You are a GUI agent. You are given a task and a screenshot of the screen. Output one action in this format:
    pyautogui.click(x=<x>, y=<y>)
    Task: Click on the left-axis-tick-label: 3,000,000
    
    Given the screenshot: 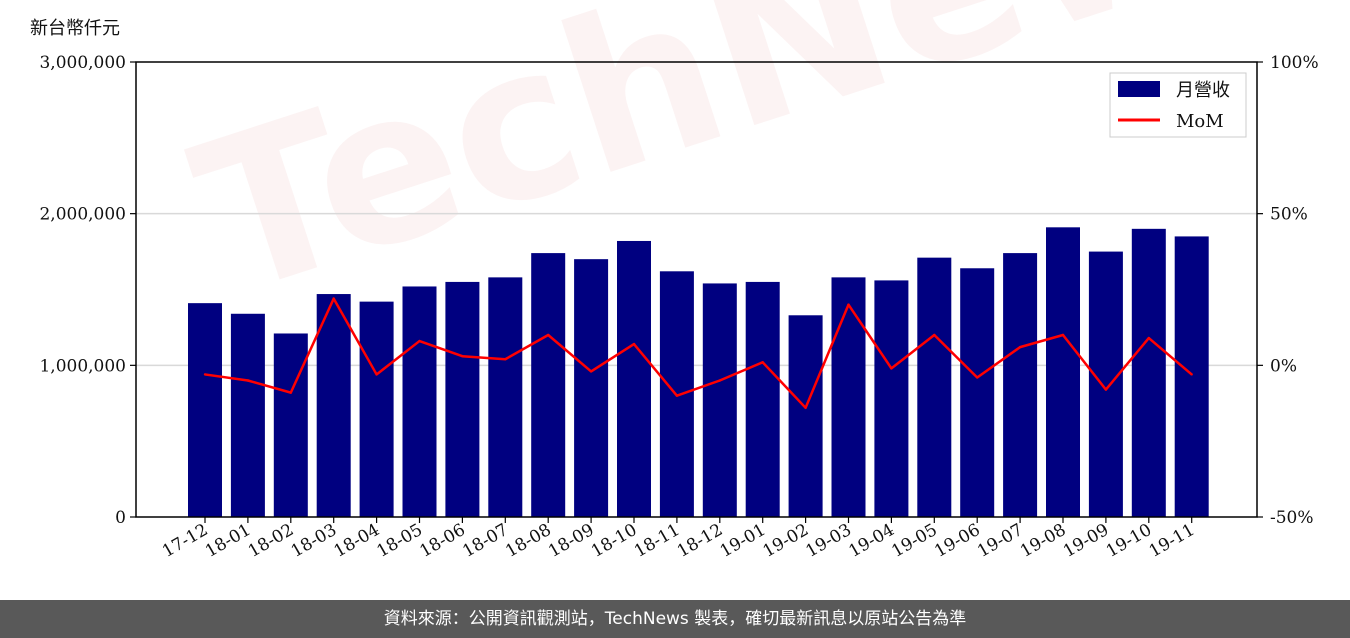 What is the action you would take?
    pyautogui.click(x=82, y=63)
    